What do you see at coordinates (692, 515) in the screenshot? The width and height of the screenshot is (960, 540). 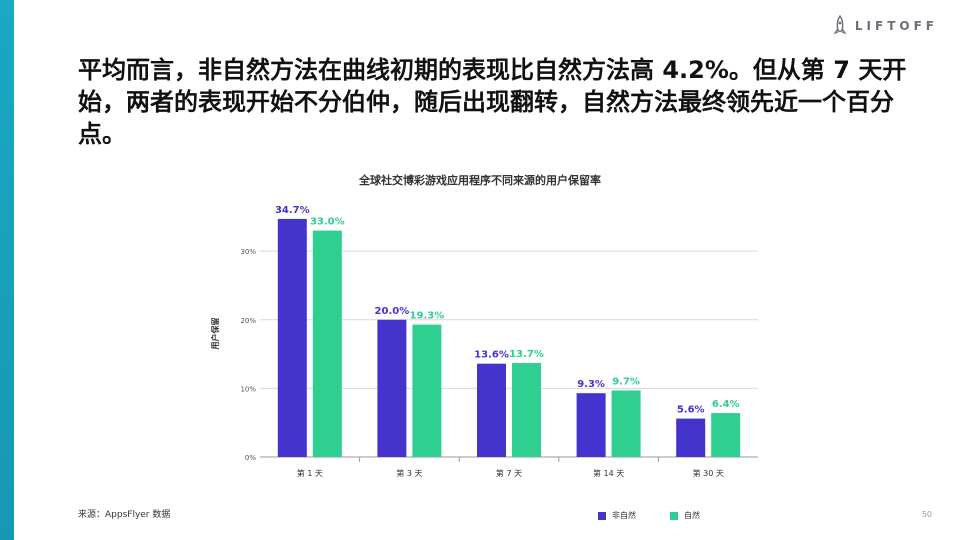 I see `legend-label-organic: 自然` at bounding box center [692, 515].